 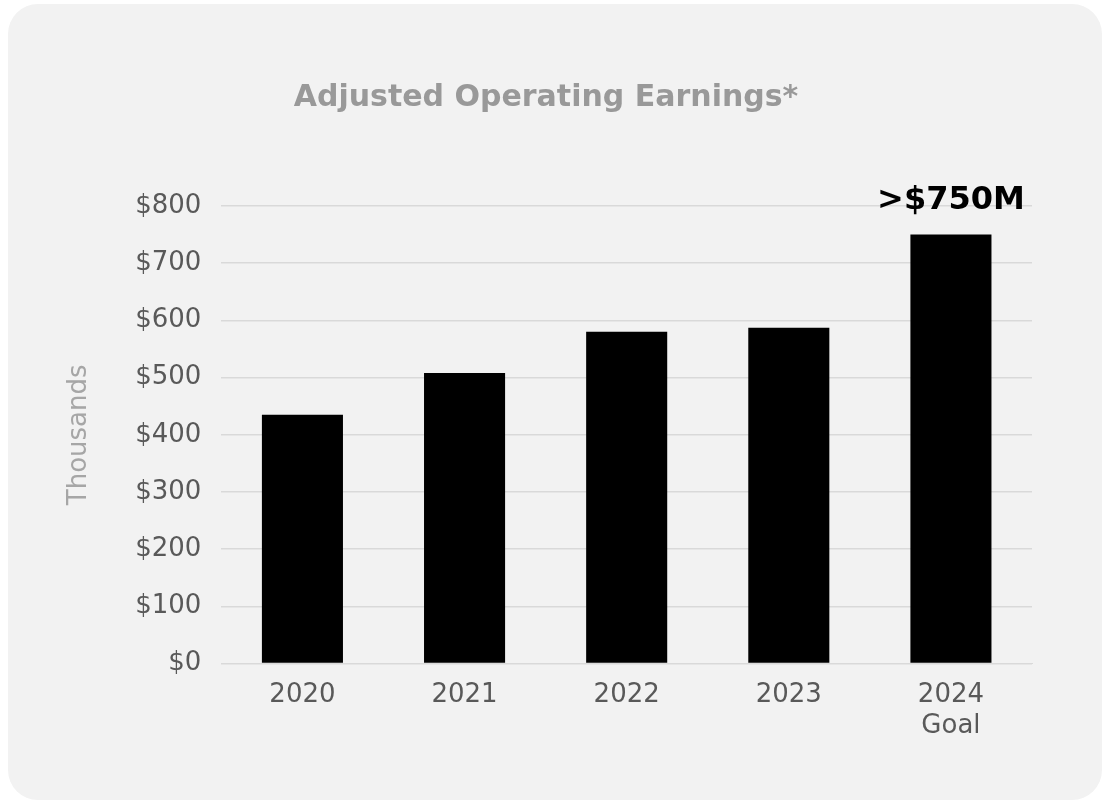 I want to click on y-tick-label: $600, so click(x=168, y=318).